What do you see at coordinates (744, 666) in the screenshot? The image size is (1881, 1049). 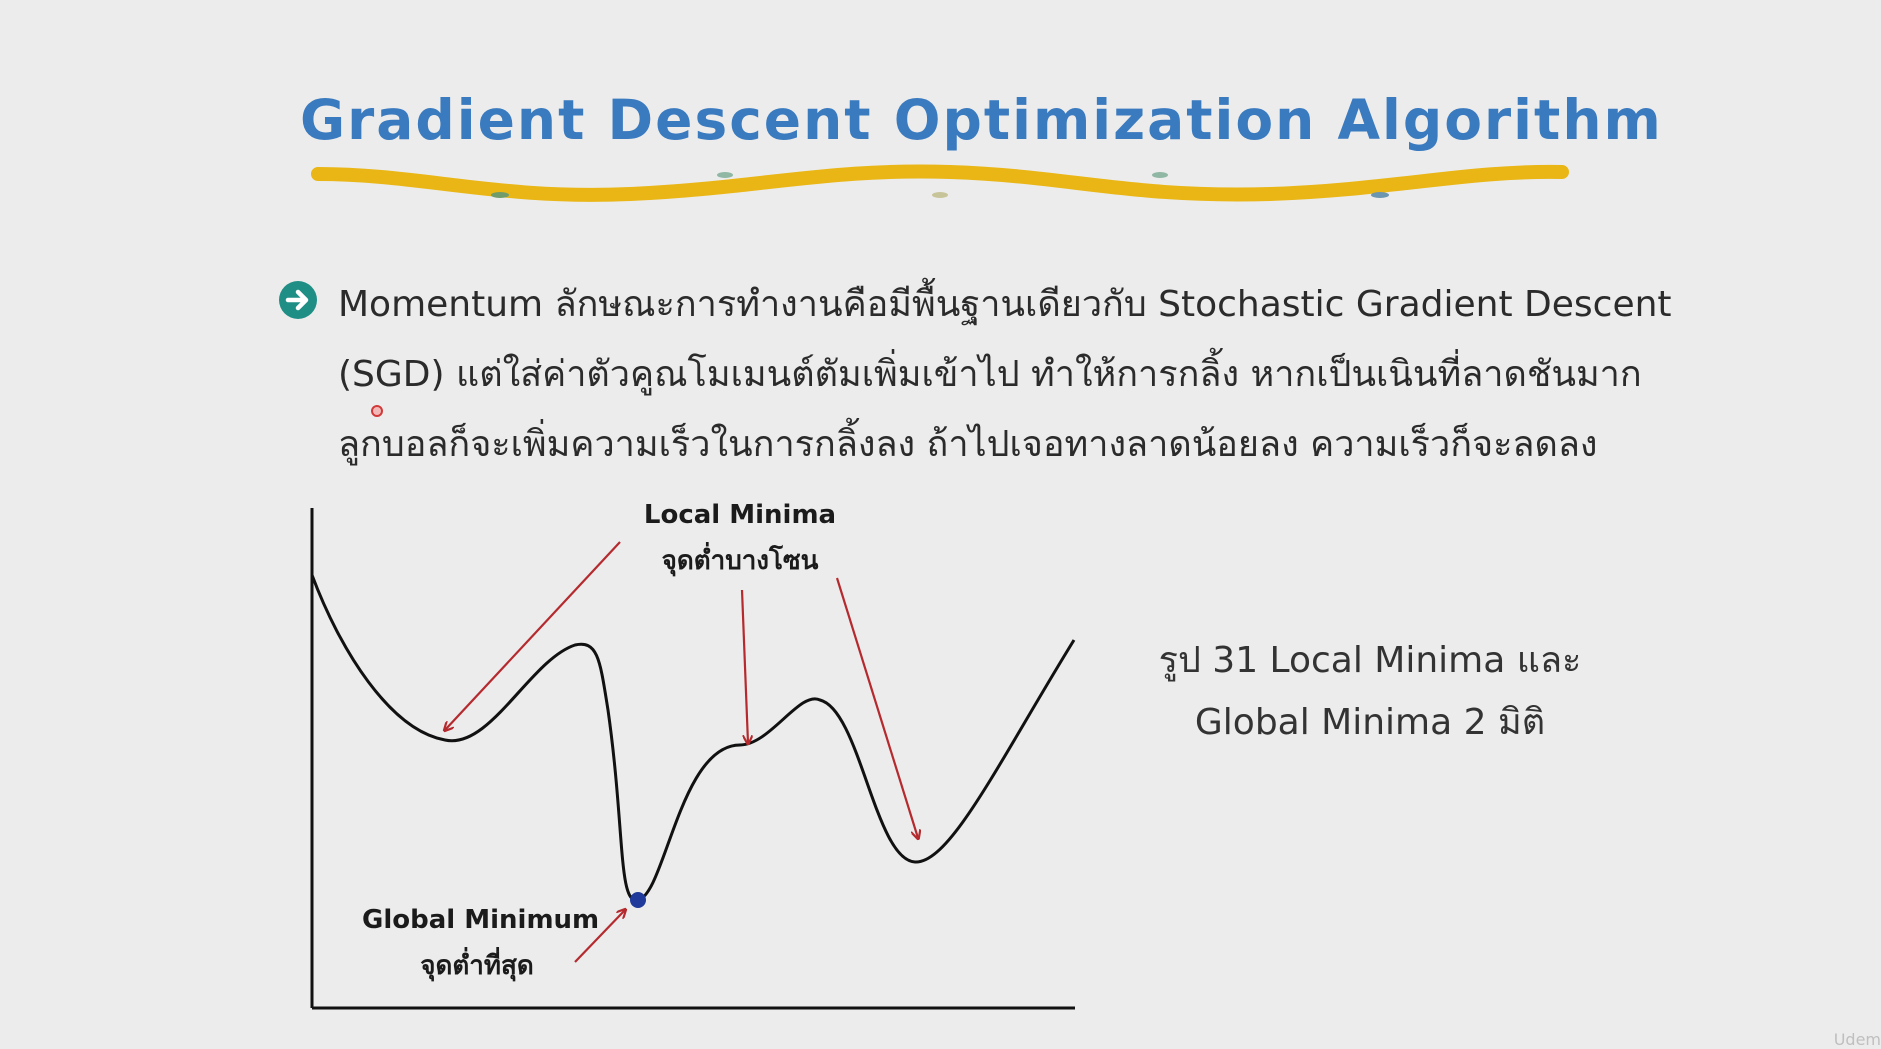 I see `arrow-middle-minimum` at bounding box center [744, 666].